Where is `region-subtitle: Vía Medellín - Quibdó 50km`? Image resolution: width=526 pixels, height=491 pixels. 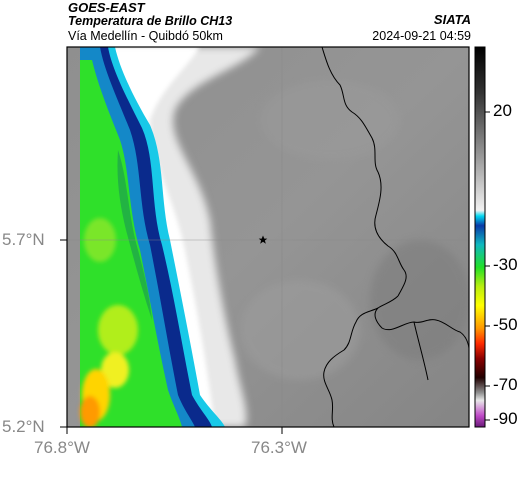
region-subtitle: Vía Medellín - Quibdó 50km is located at coordinates (145, 36).